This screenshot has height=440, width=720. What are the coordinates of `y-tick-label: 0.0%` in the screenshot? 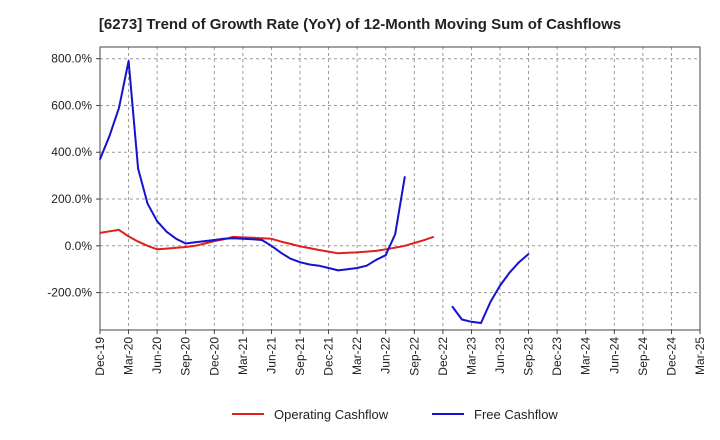 It's located at (79, 246).